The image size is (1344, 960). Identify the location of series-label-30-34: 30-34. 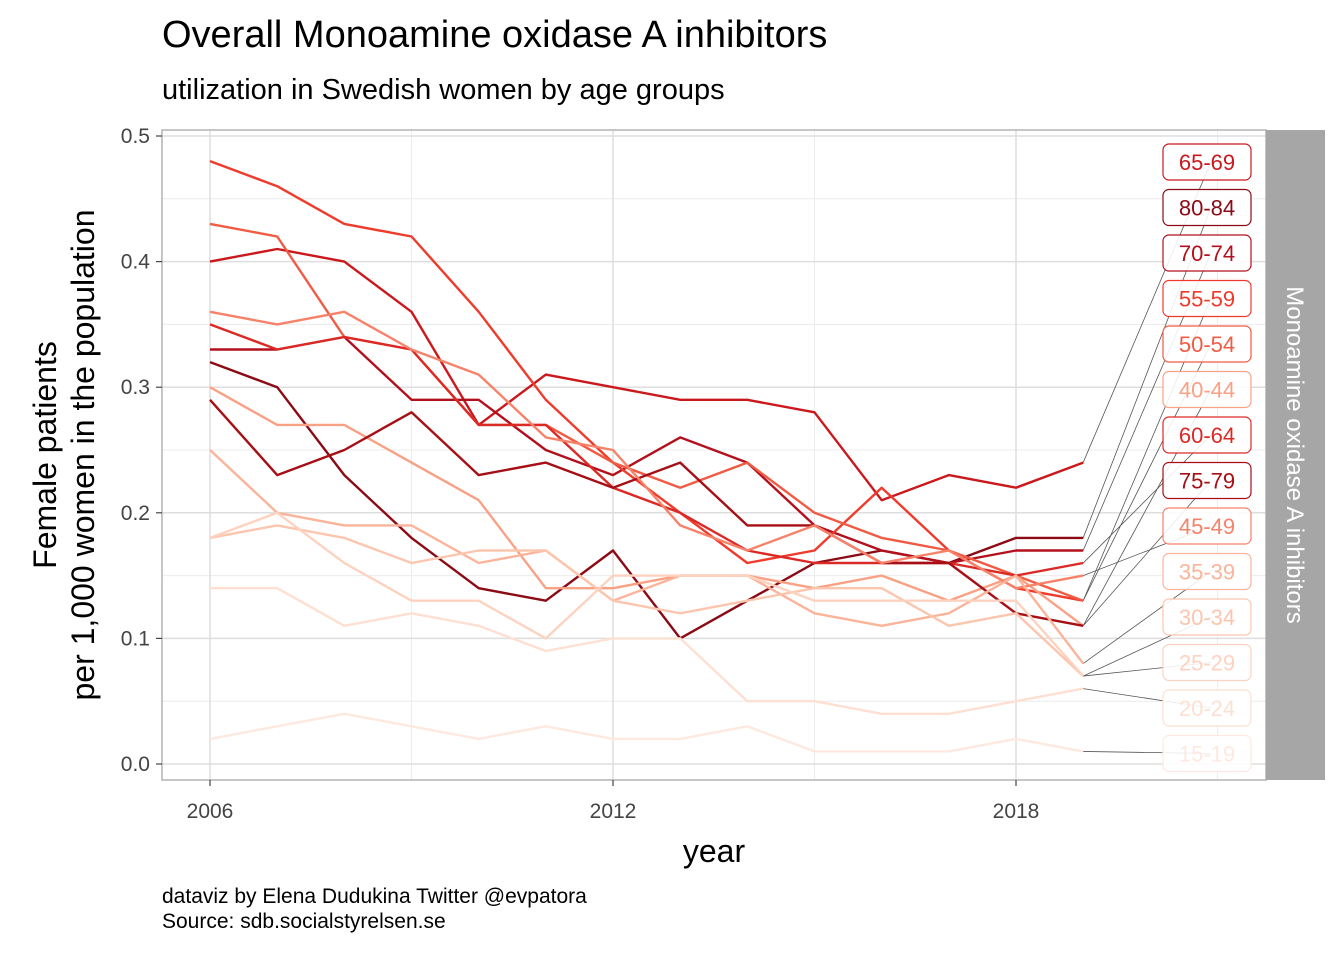
(1207, 617).